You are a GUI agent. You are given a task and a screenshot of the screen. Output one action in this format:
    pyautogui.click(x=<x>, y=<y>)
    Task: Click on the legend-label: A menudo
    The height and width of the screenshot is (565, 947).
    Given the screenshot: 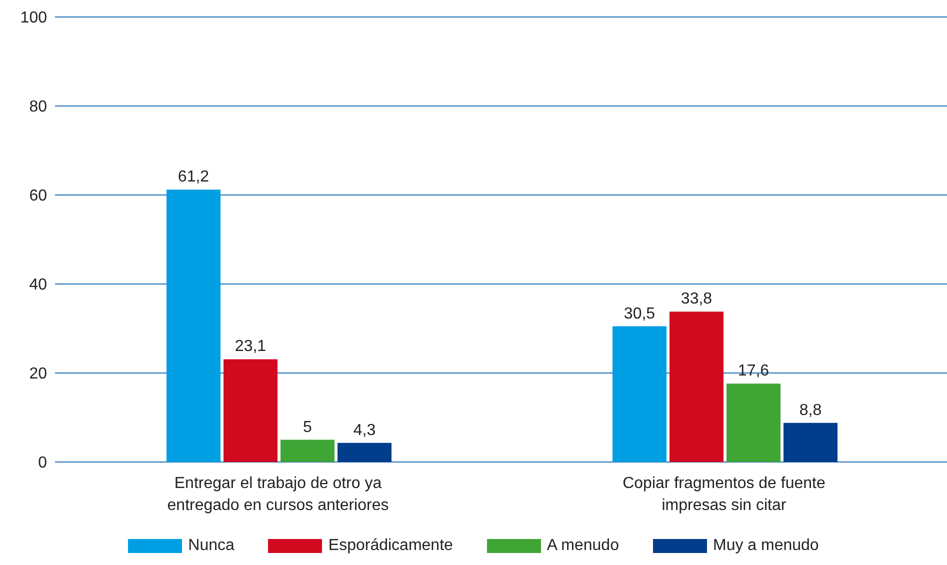 What is the action you would take?
    pyautogui.click(x=582, y=546)
    